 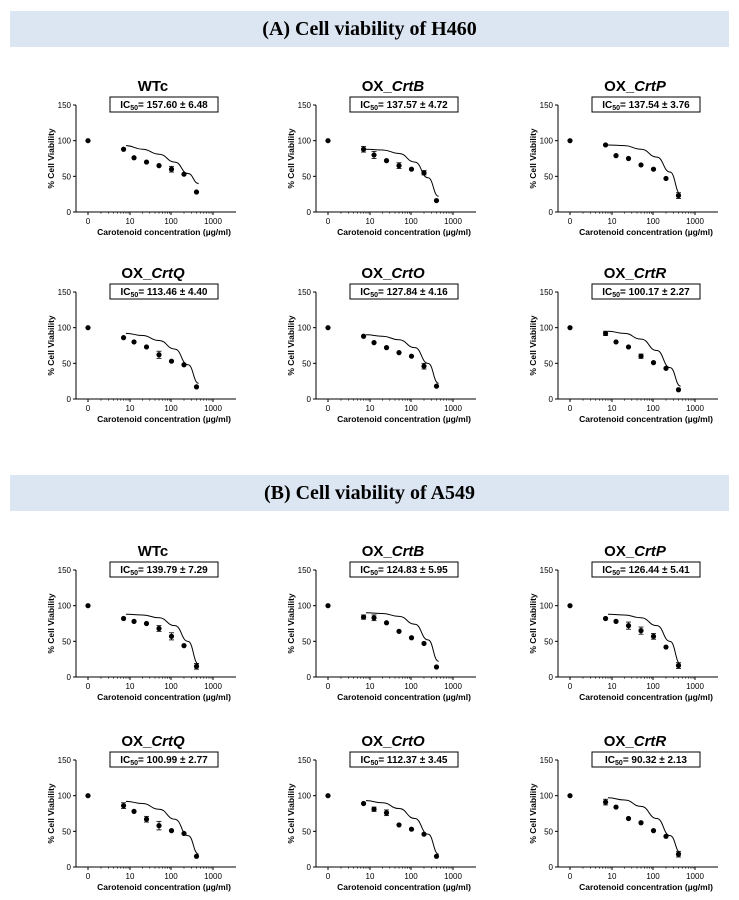 What do you see at coordinates (173, 292) in the screenshot?
I see `ic50-value: = 113.46 ± 4.40` at bounding box center [173, 292].